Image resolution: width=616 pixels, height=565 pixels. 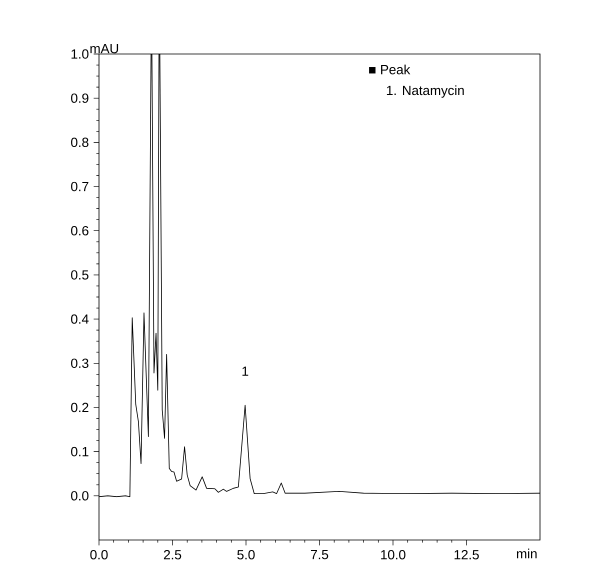 What do you see at coordinates (79, 231) in the screenshot?
I see `y-tick-label: 0.6` at bounding box center [79, 231].